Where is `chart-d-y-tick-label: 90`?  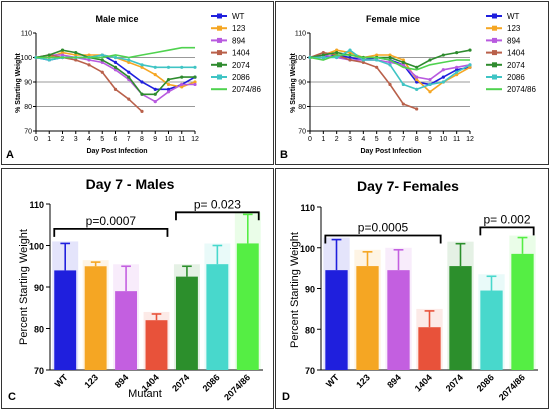 chart-d-y-tick-label: 90 is located at coordinates (310, 290).